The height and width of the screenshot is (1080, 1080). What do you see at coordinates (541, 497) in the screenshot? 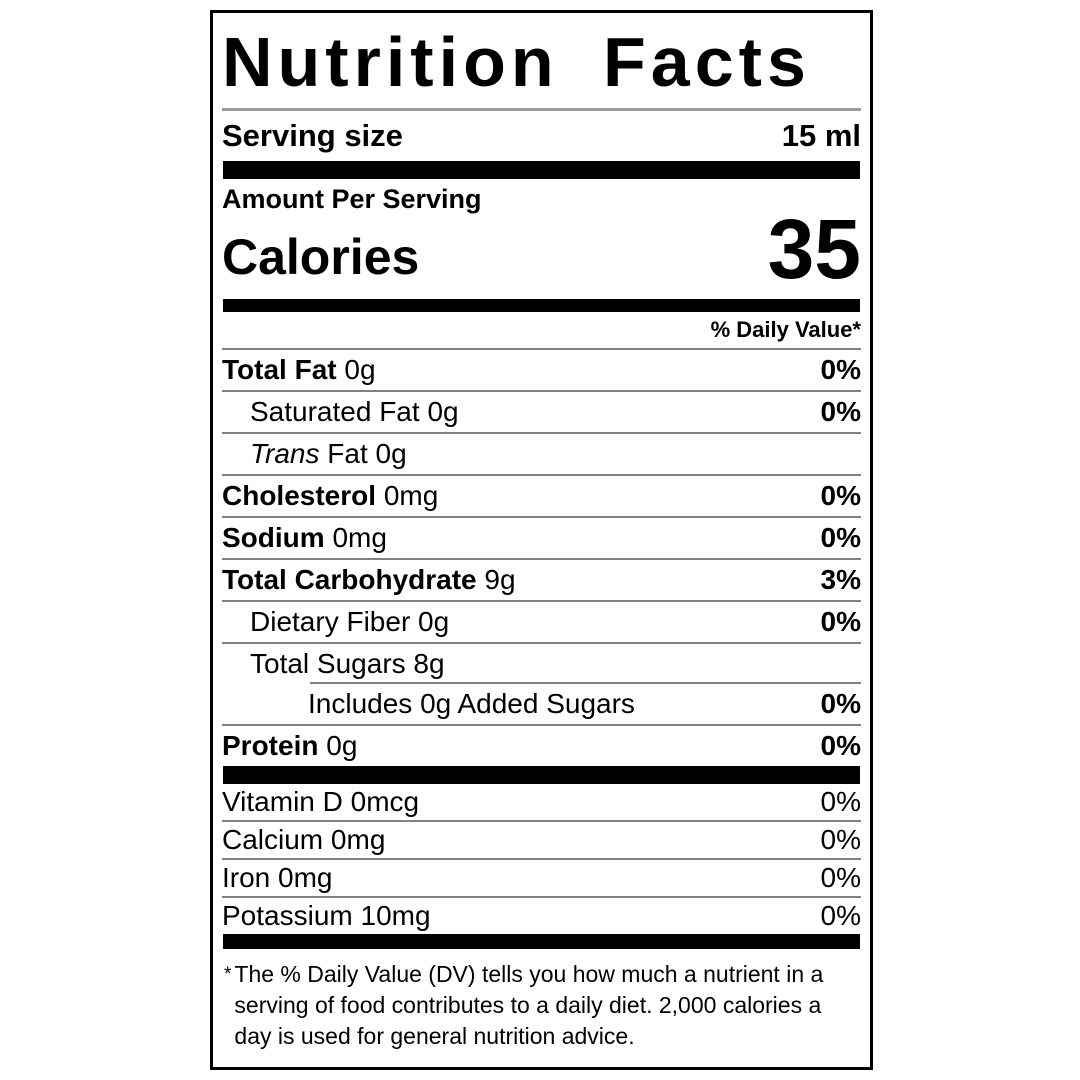
I see `nutrient-row-cholesterol: Cholesterol 0mg 0%` at bounding box center [541, 497].